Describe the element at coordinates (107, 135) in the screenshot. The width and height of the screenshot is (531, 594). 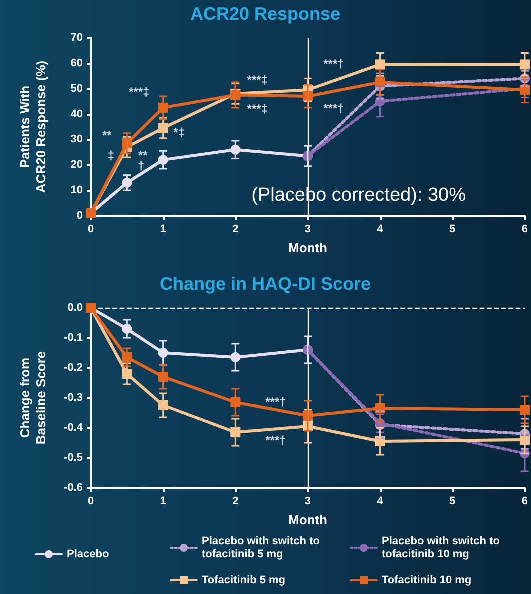
I see `annotation: **` at that location.